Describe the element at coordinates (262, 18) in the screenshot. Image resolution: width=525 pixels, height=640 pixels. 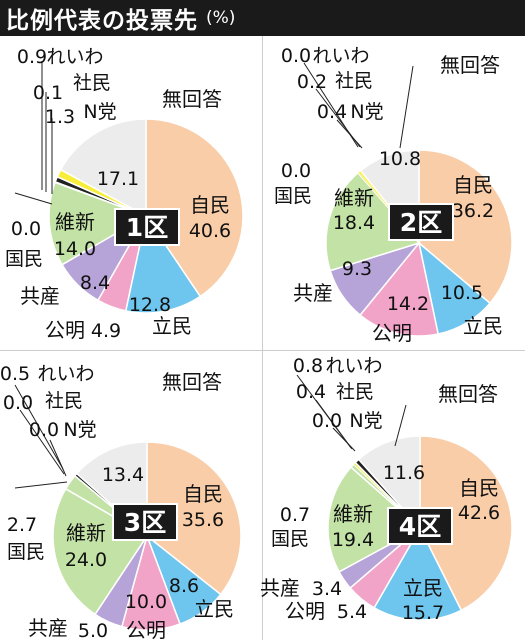
I see `title-bar: 比例代表の投票先 (%)` at that location.